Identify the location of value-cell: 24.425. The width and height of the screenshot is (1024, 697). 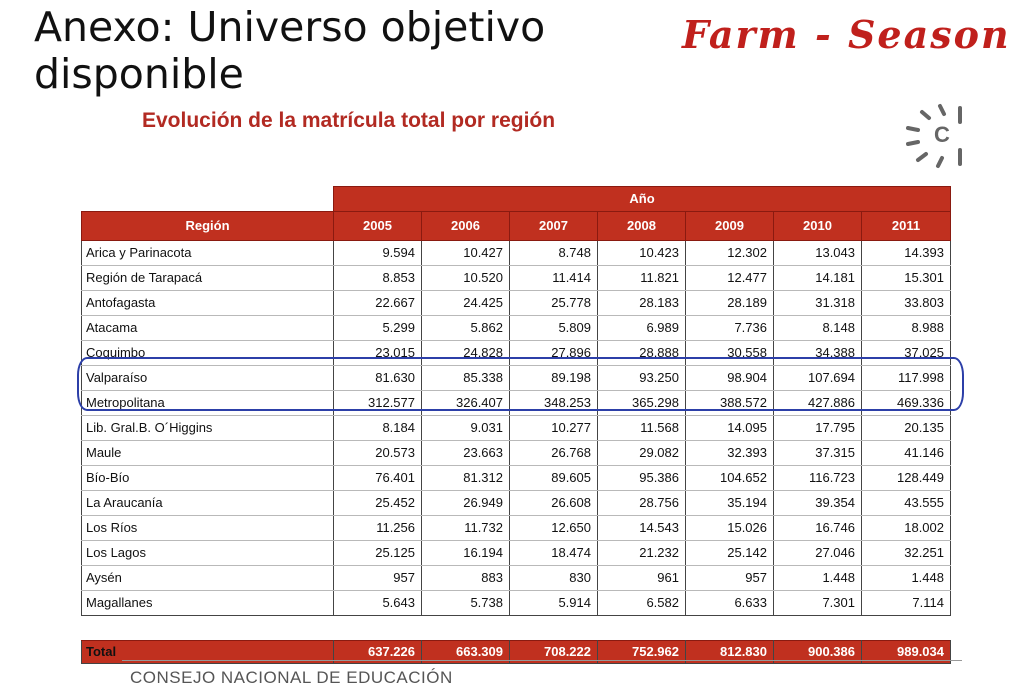
(465, 303).